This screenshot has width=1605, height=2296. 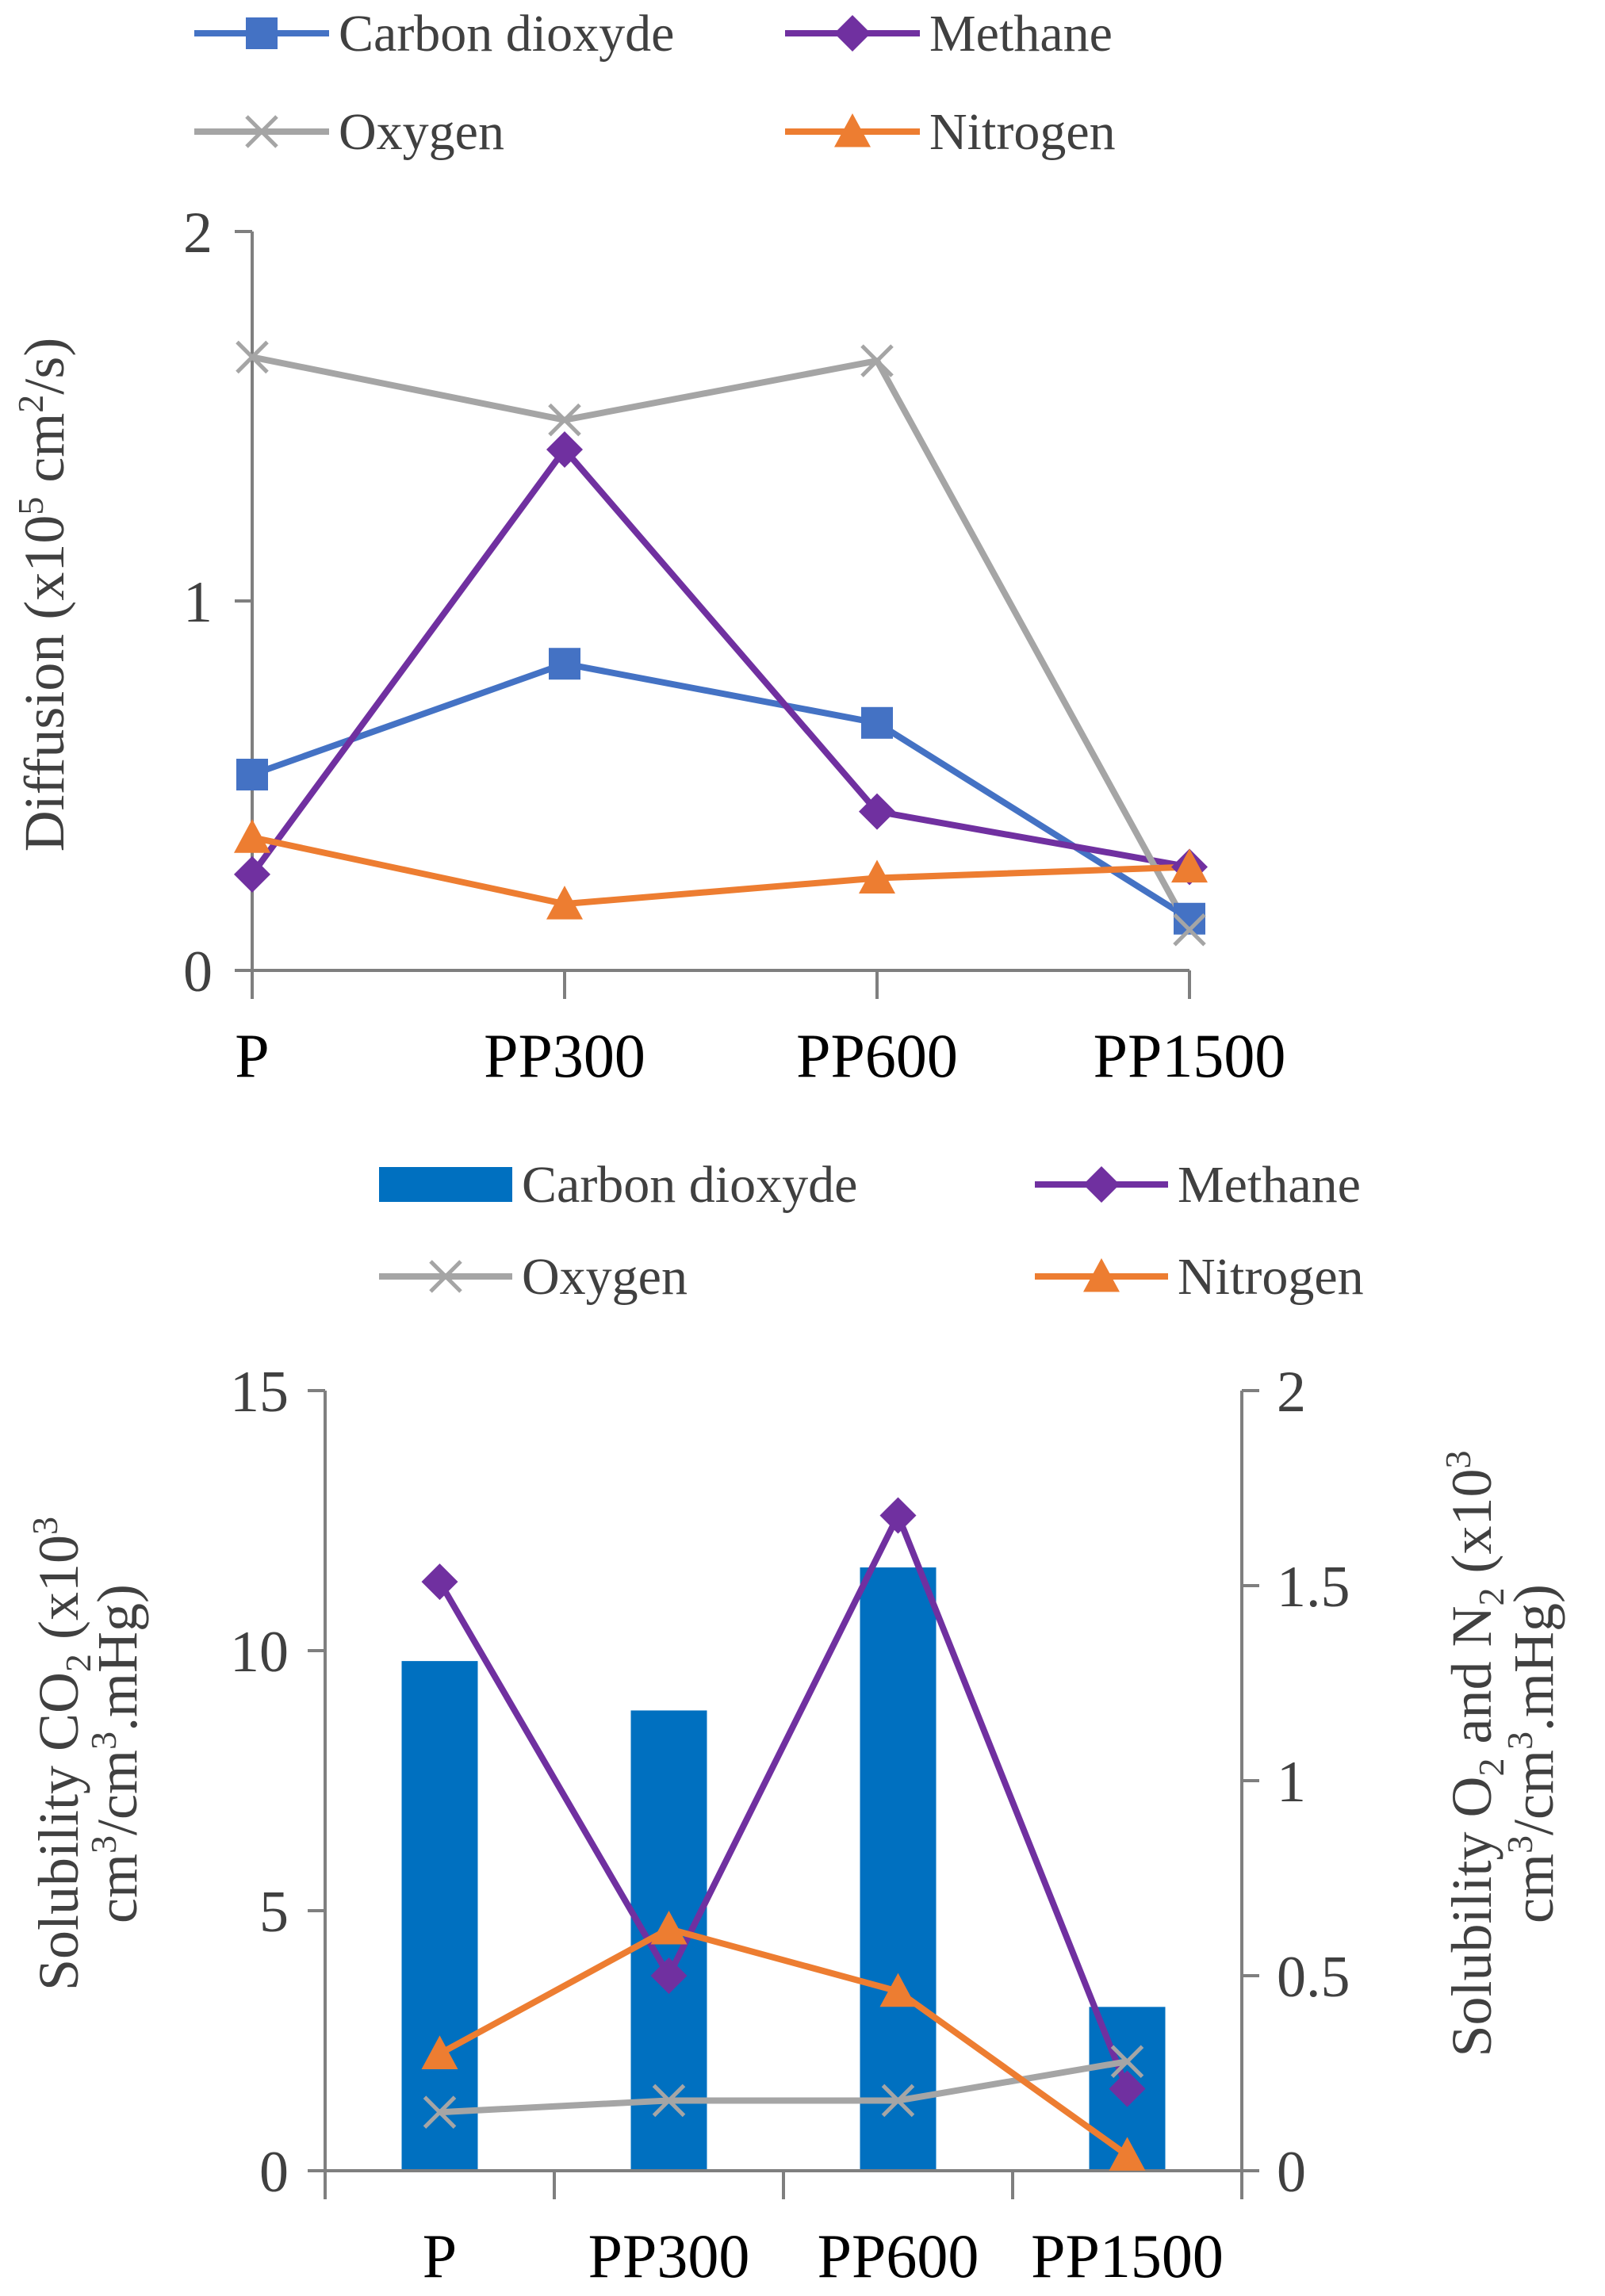 What do you see at coordinates (1269, 1185) in the screenshot?
I see `solubility-legend-label-methane: Methane` at bounding box center [1269, 1185].